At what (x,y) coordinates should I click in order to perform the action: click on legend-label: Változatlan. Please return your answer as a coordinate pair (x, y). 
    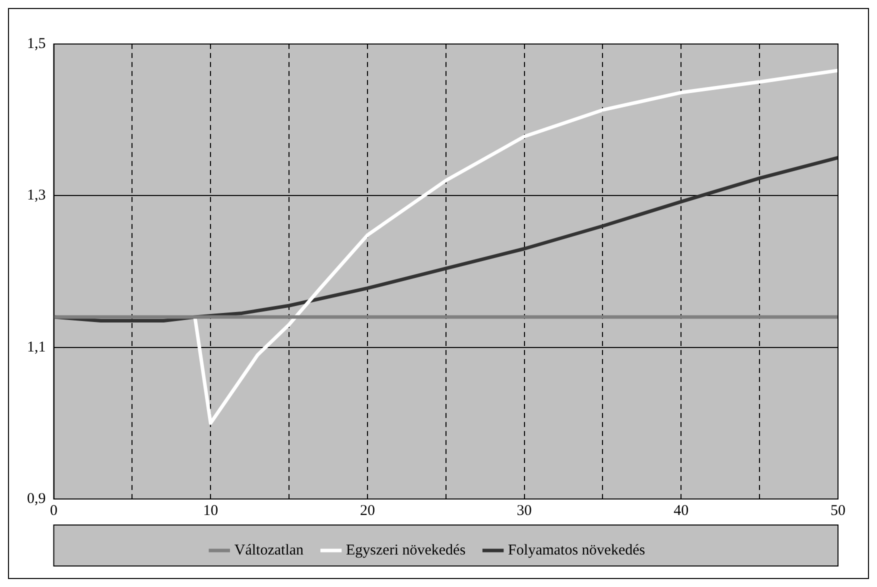
    Looking at the image, I should click on (269, 550).